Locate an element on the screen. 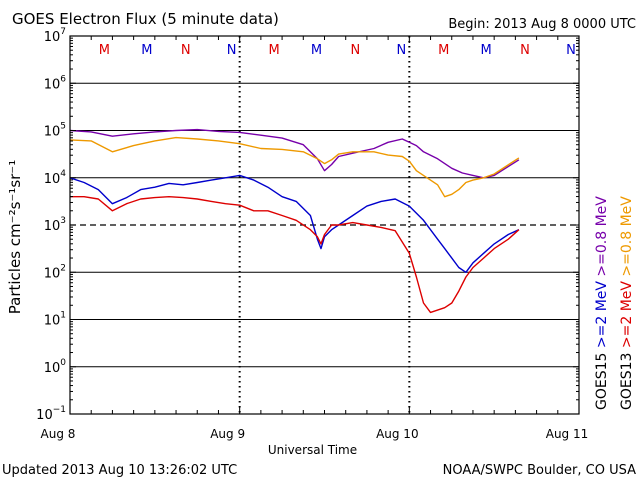 The image size is (640, 480). y-tick-label: 10³ is located at coordinates (55, 225).